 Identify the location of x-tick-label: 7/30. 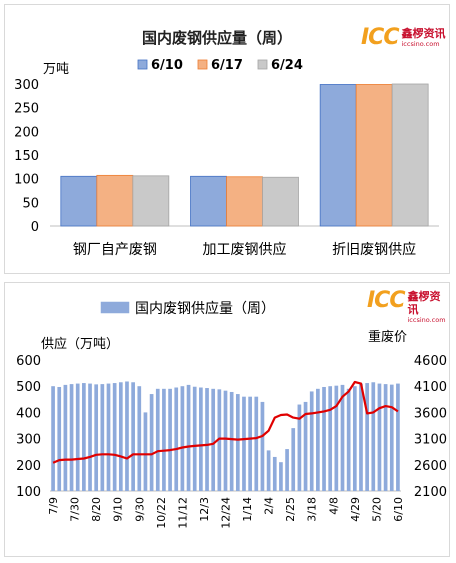
(75, 509).